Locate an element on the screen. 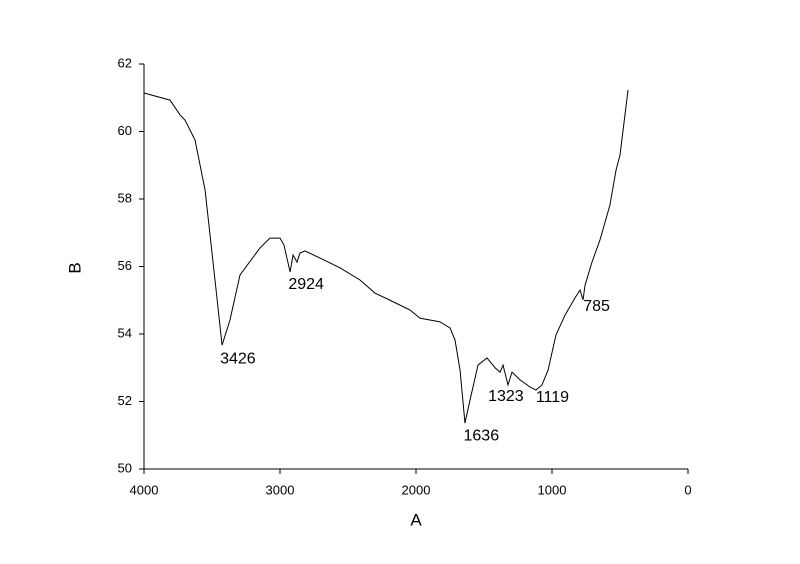 This screenshot has width=800, height=564. y-tick-label: 52 is located at coordinates (125, 400).